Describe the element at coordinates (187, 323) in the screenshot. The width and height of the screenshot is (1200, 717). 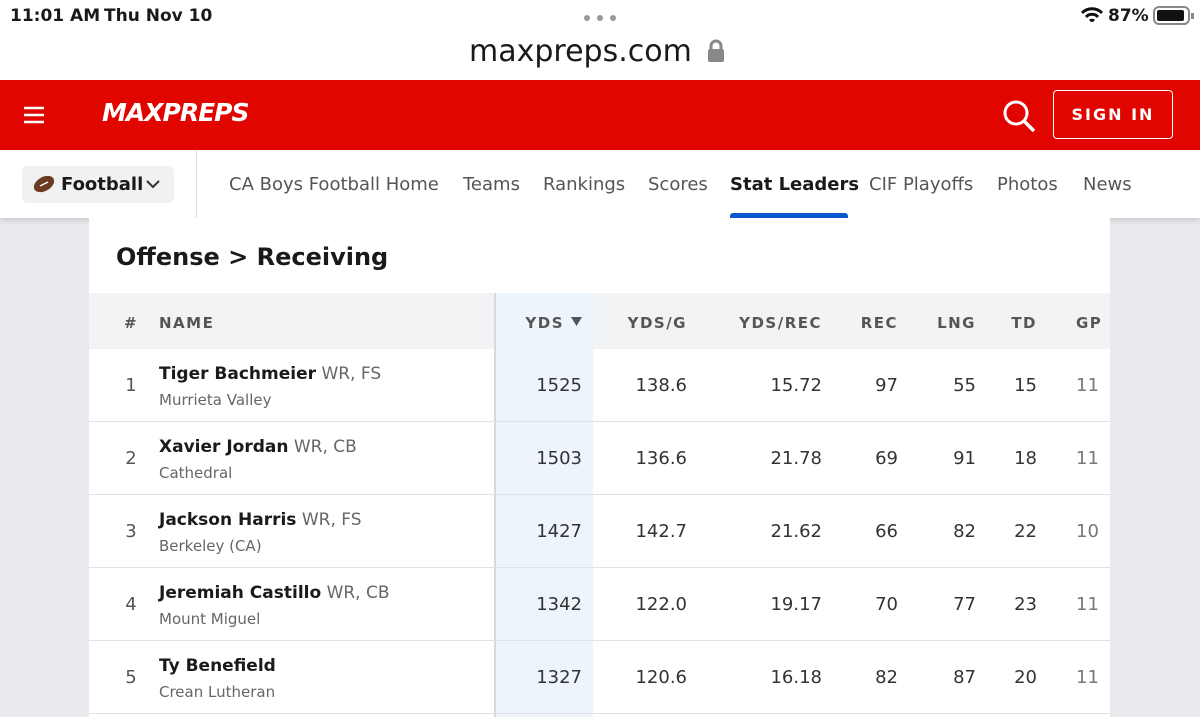
I see `column-header: NAME` at that location.